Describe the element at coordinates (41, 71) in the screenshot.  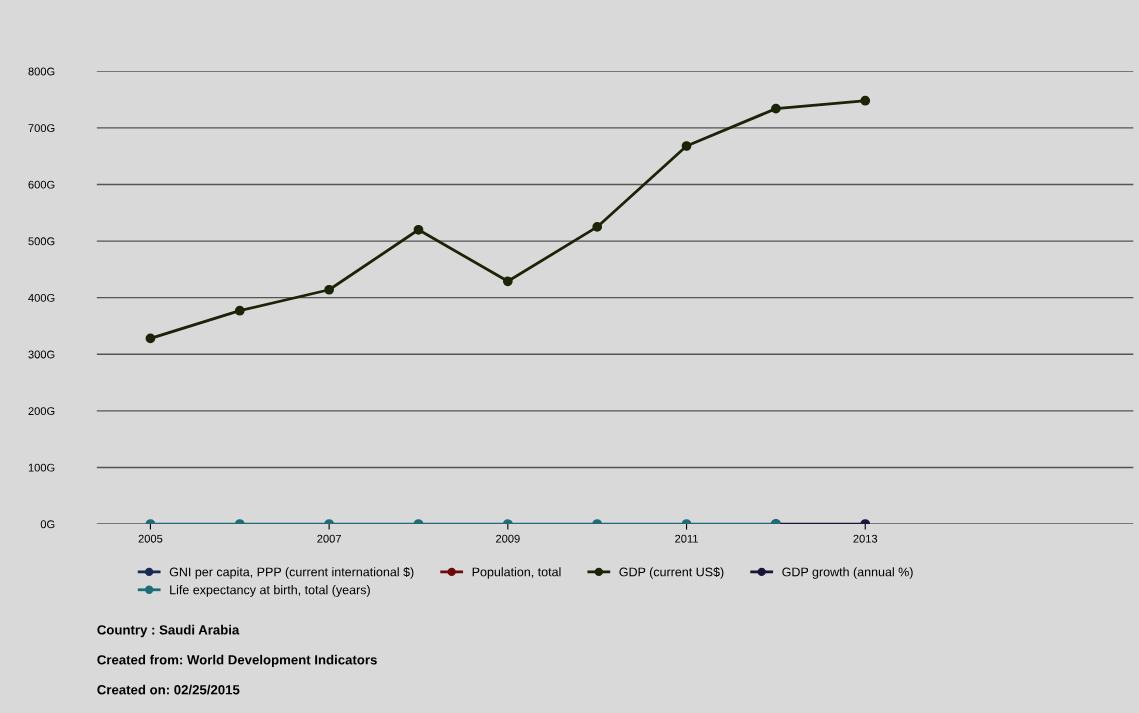
I see `y-tick-label: 800G` at that location.